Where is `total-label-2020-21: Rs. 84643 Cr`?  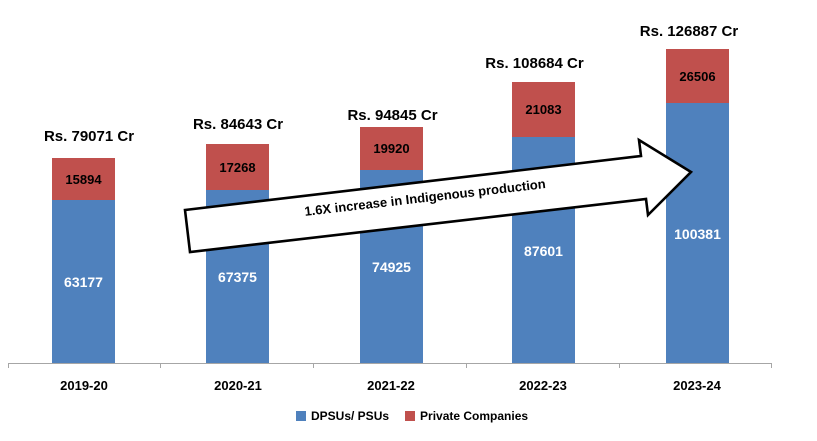 total-label-2020-21: Rs. 84643 Cr is located at coordinates (238, 124).